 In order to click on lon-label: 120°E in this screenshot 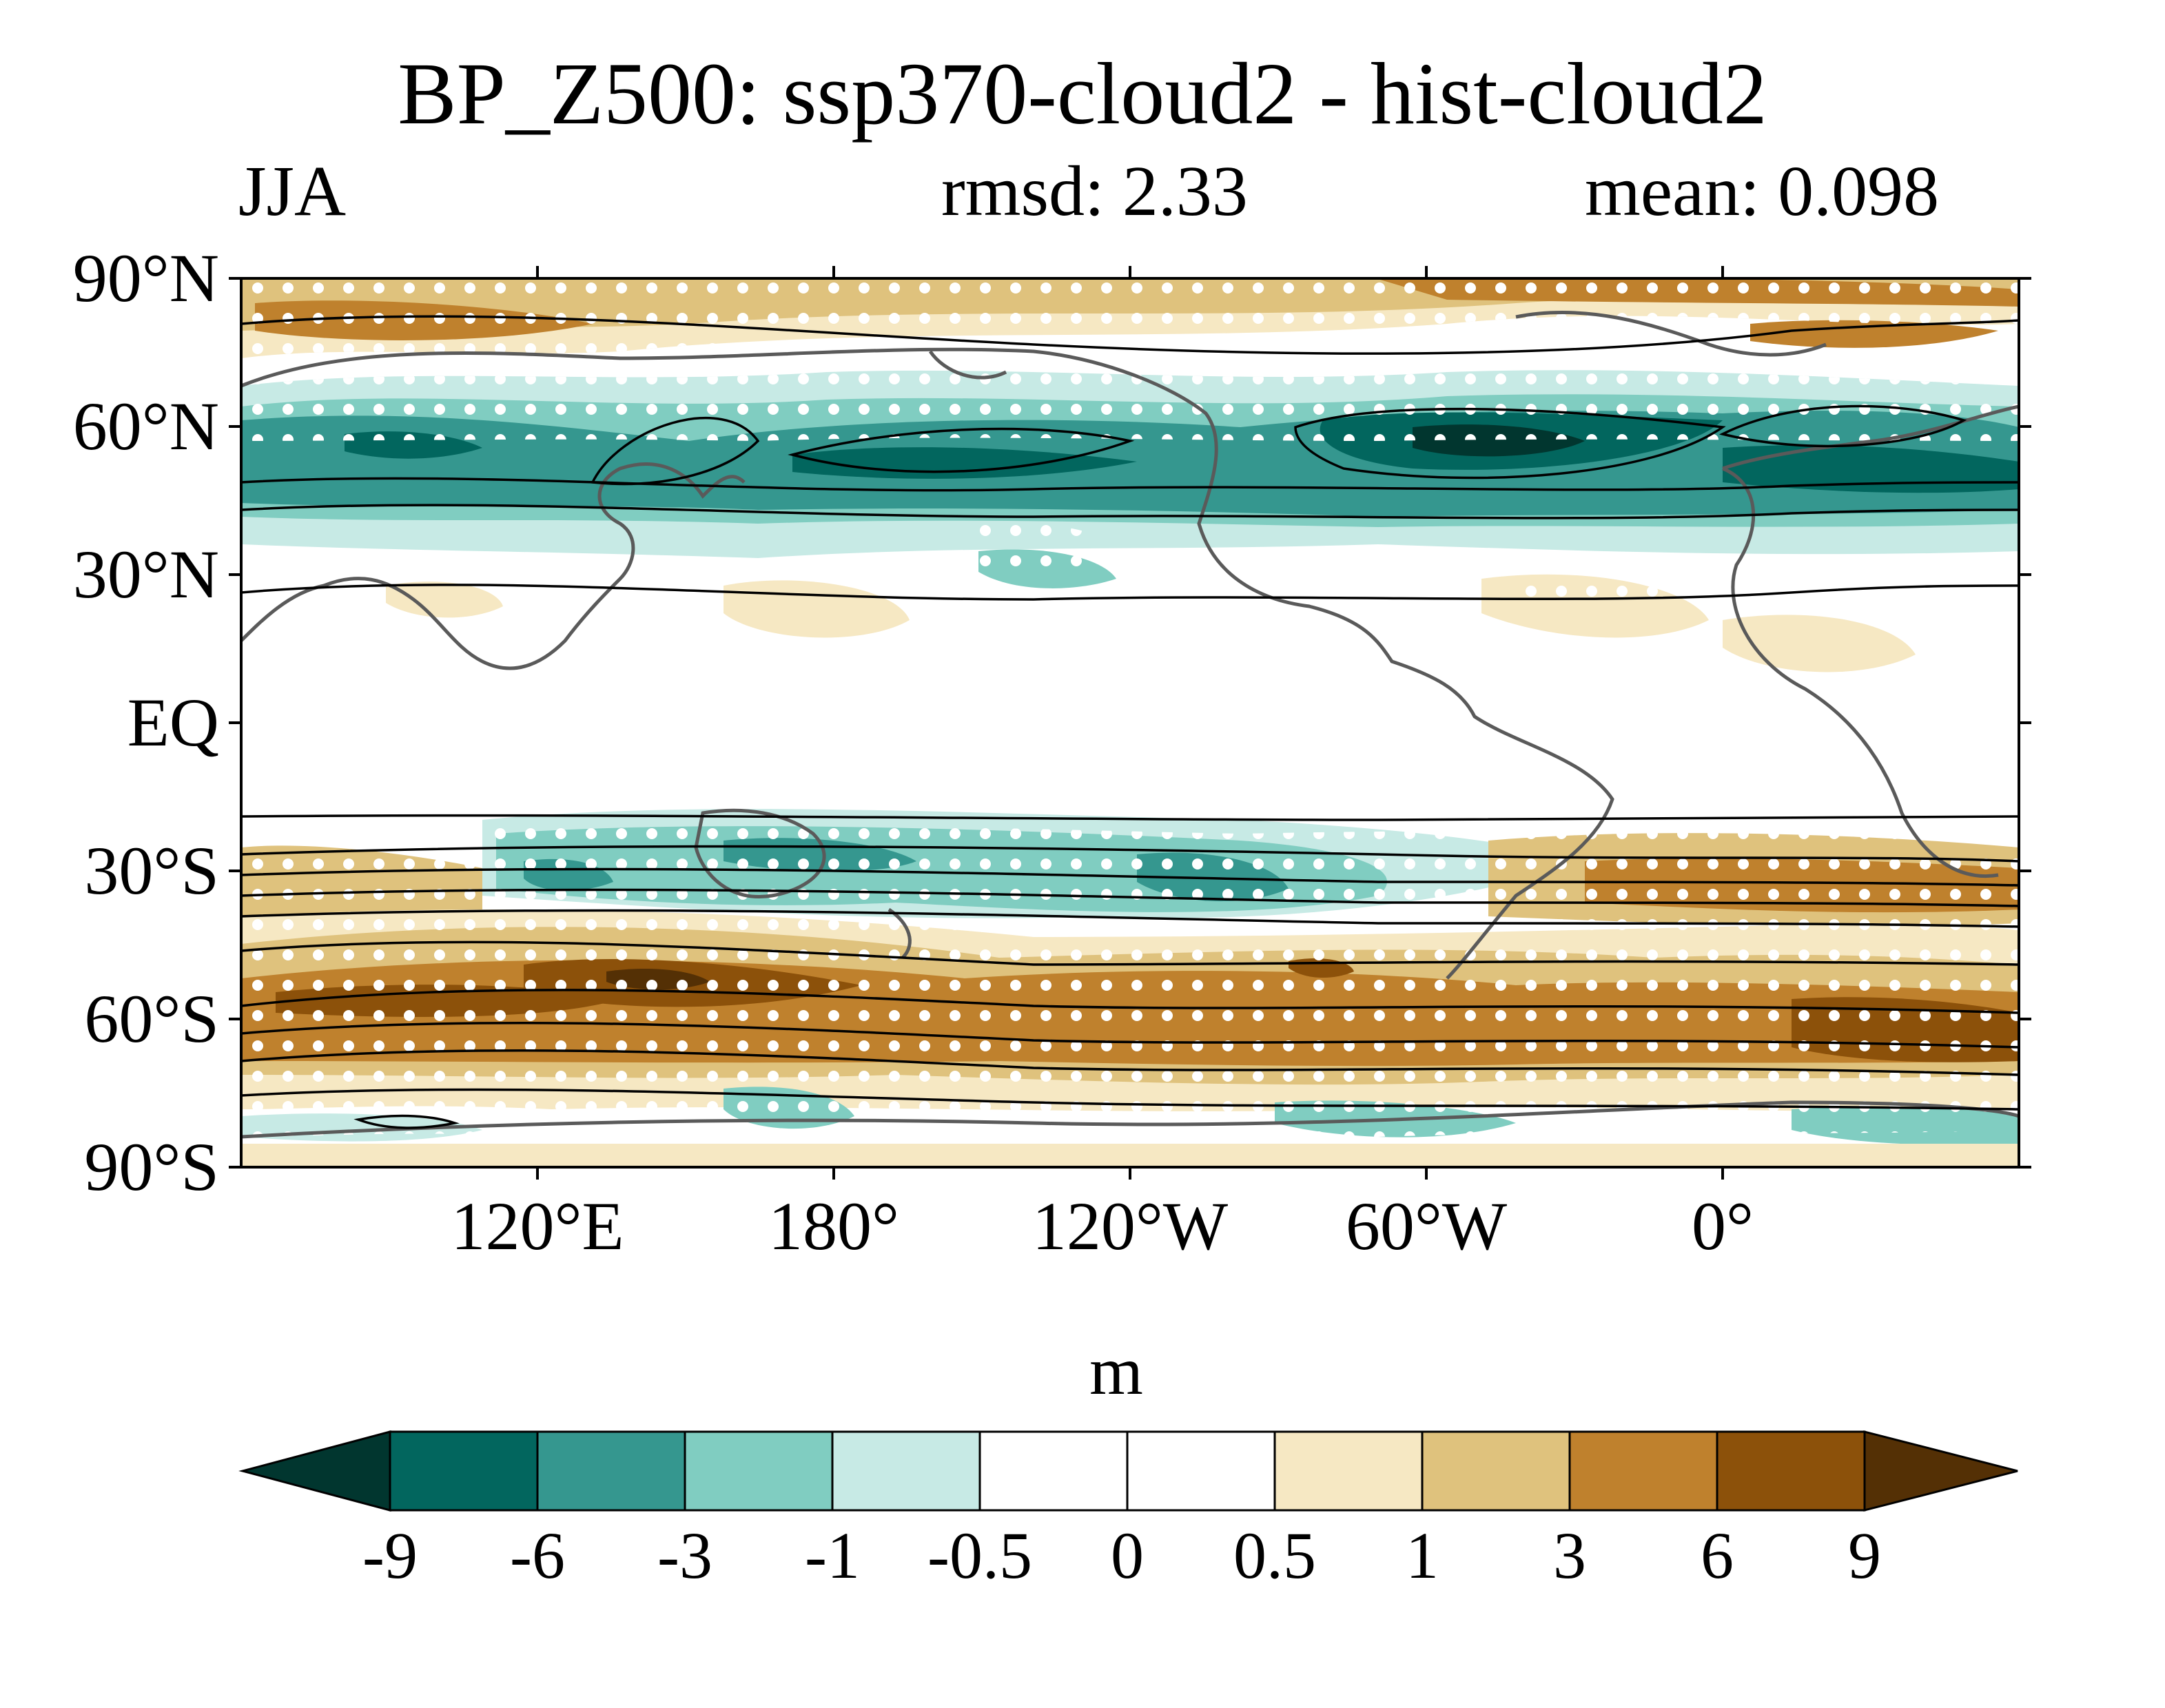, I will do `click(537, 1226)`.